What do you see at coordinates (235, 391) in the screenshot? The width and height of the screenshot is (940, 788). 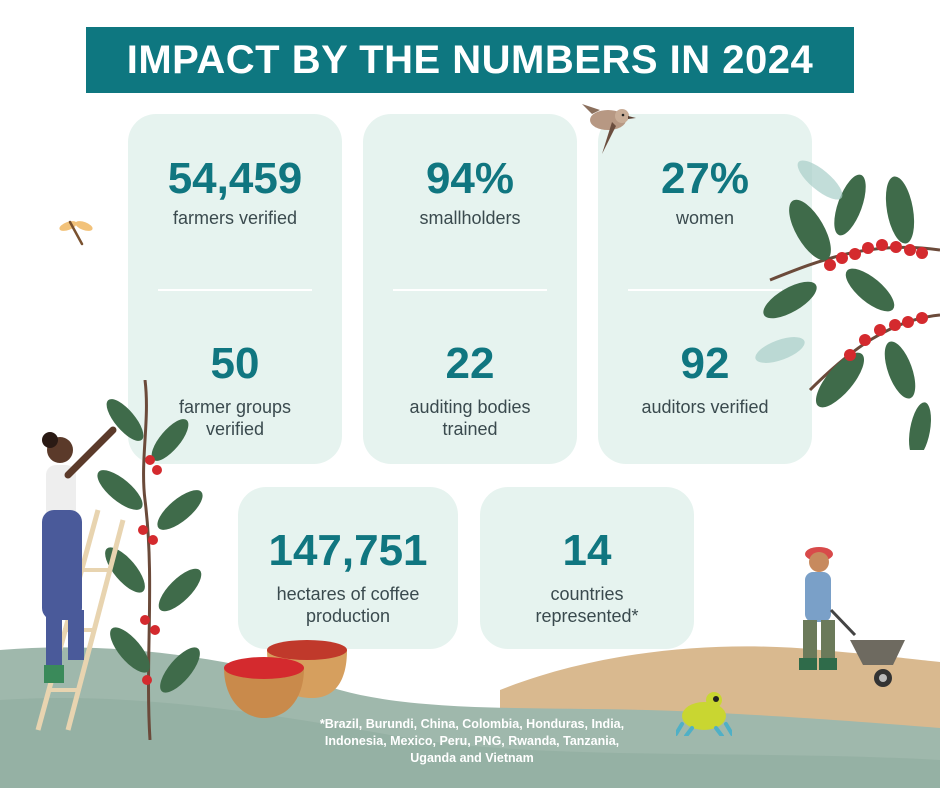 I see `stat-farmer-groups: 50 farmer groups verified` at bounding box center [235, 391].